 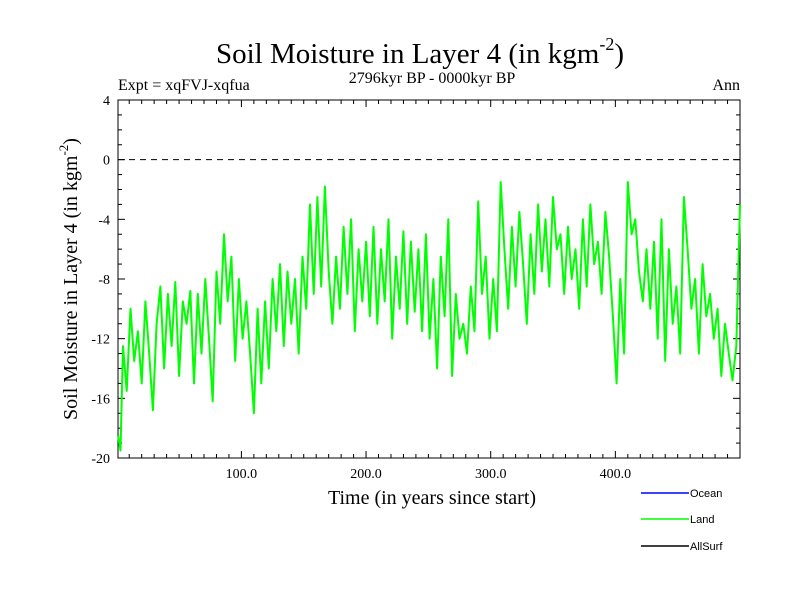 What do you see at coordinates (706, 547) in the screenshot?
I see `legend-label-allsurf: AllSurf` at bounding box center [706, 547].